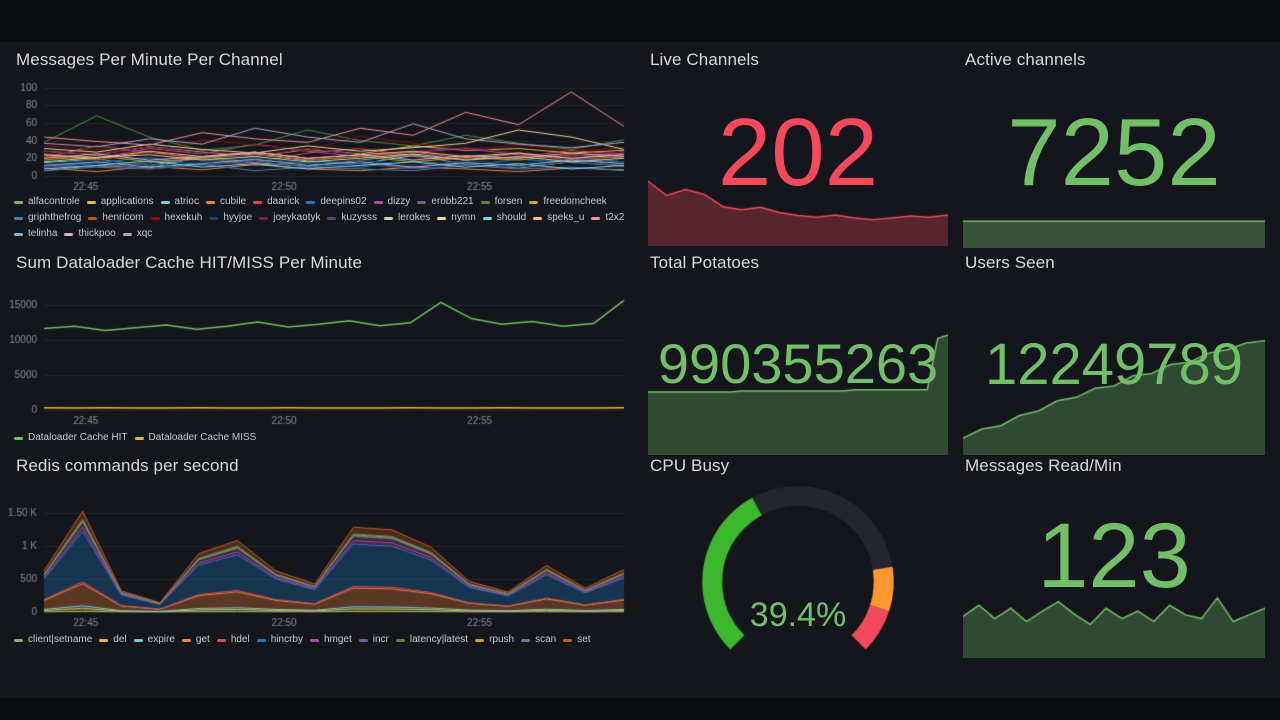  I want to click on panel-cpu-busy: CPU Busy 39.4%, so click(798, 560).